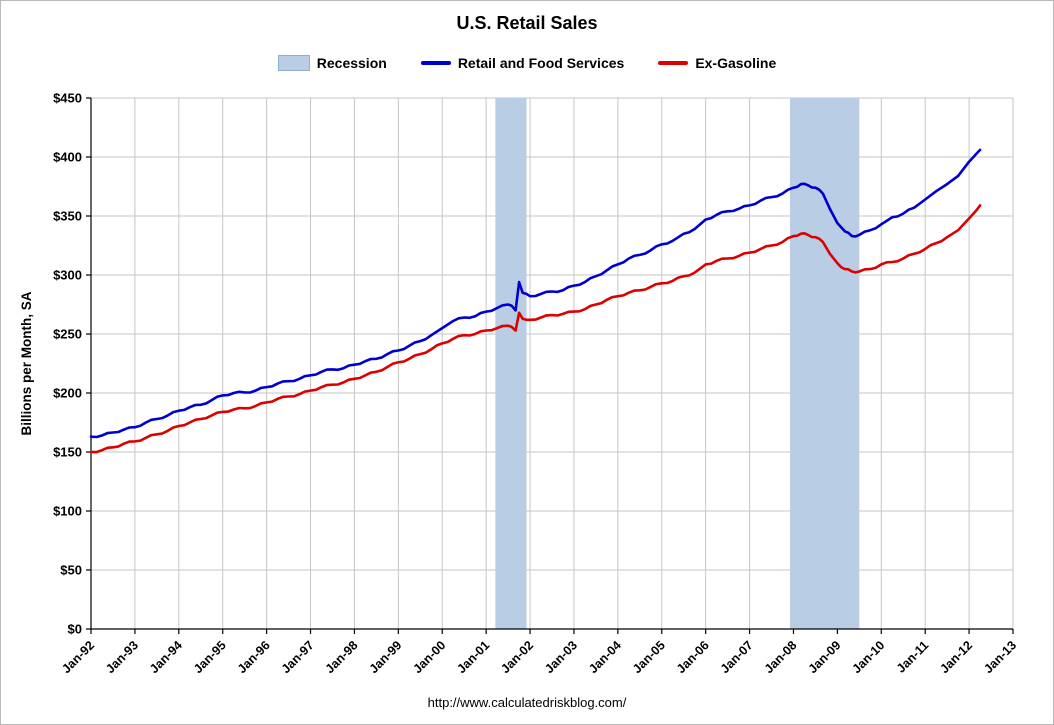  I want to click on x-tick-label: Jan-10, so click(868, 657).